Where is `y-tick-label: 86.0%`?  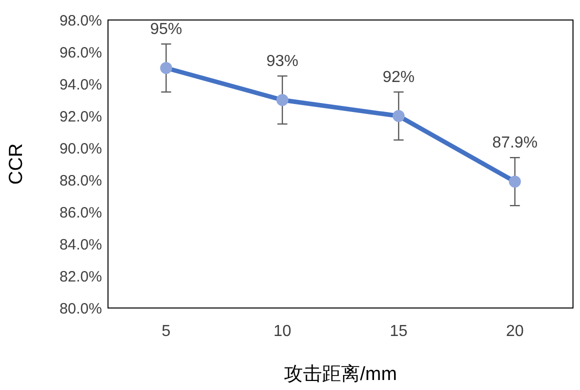 y-tick-label: 86.0% is located at coordinates (80, 213).